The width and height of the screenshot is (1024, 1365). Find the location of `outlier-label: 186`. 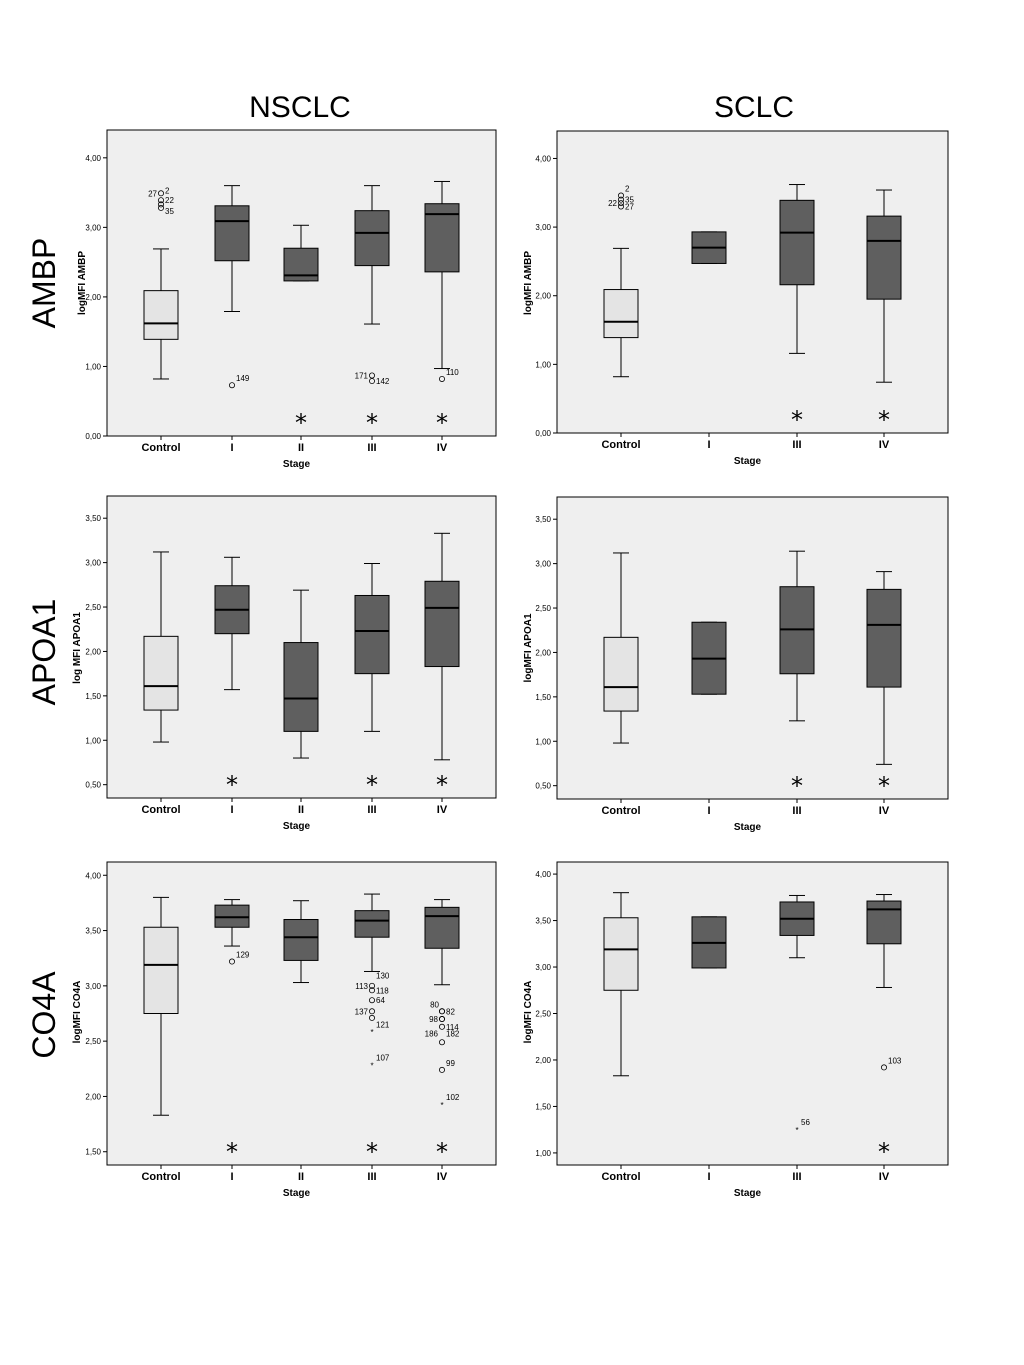

outlier-label: 186 is located at coordinates (432, 1033).